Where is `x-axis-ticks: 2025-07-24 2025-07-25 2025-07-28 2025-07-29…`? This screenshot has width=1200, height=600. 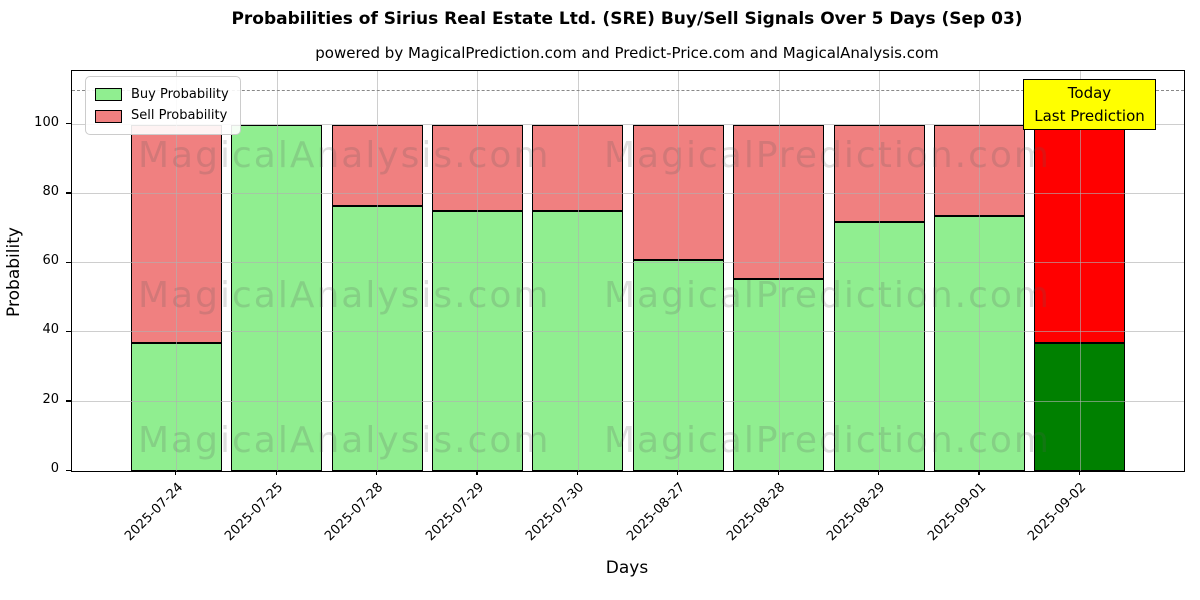 x-axis-ticks: 2025-07-24 2025-07-25 2025-07-28 2025-07-29… is located at coordinates (627, 515).